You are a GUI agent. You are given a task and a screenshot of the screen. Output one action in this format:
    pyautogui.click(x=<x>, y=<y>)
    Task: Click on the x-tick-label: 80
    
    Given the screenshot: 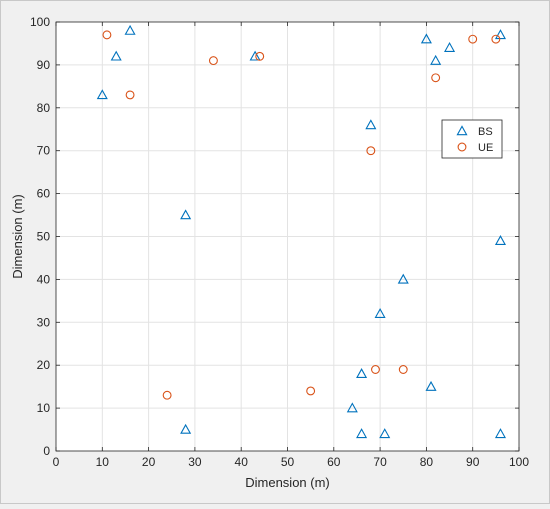 What is the action you would take?
    pyautogui.click(x=427, y=462)
    